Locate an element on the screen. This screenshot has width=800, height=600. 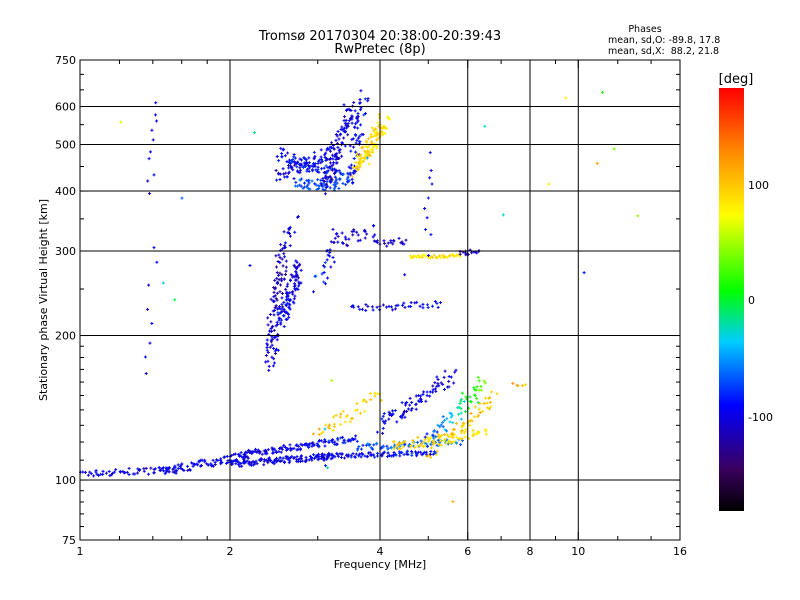
phases-heading: Phases is located at coordinates (644, 29).